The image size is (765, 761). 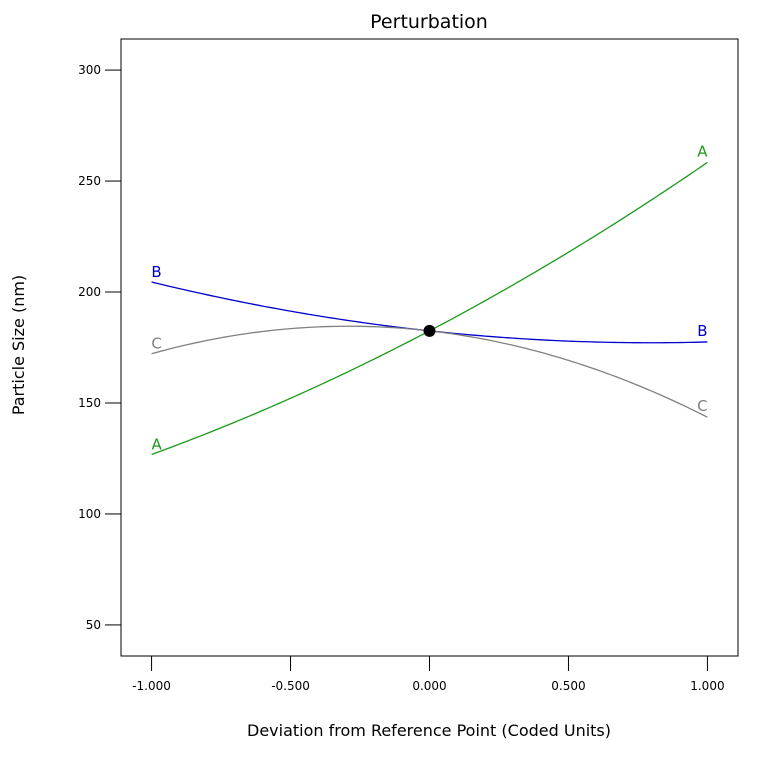 I want to click on x-tick-label: -1.000, so click(x=151, y=686).